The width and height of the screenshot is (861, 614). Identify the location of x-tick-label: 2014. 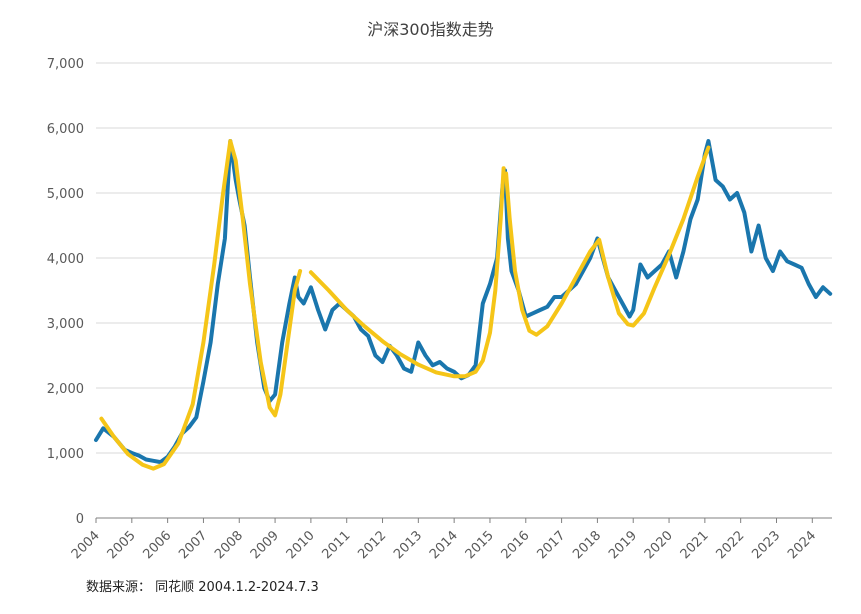
(444, 545).